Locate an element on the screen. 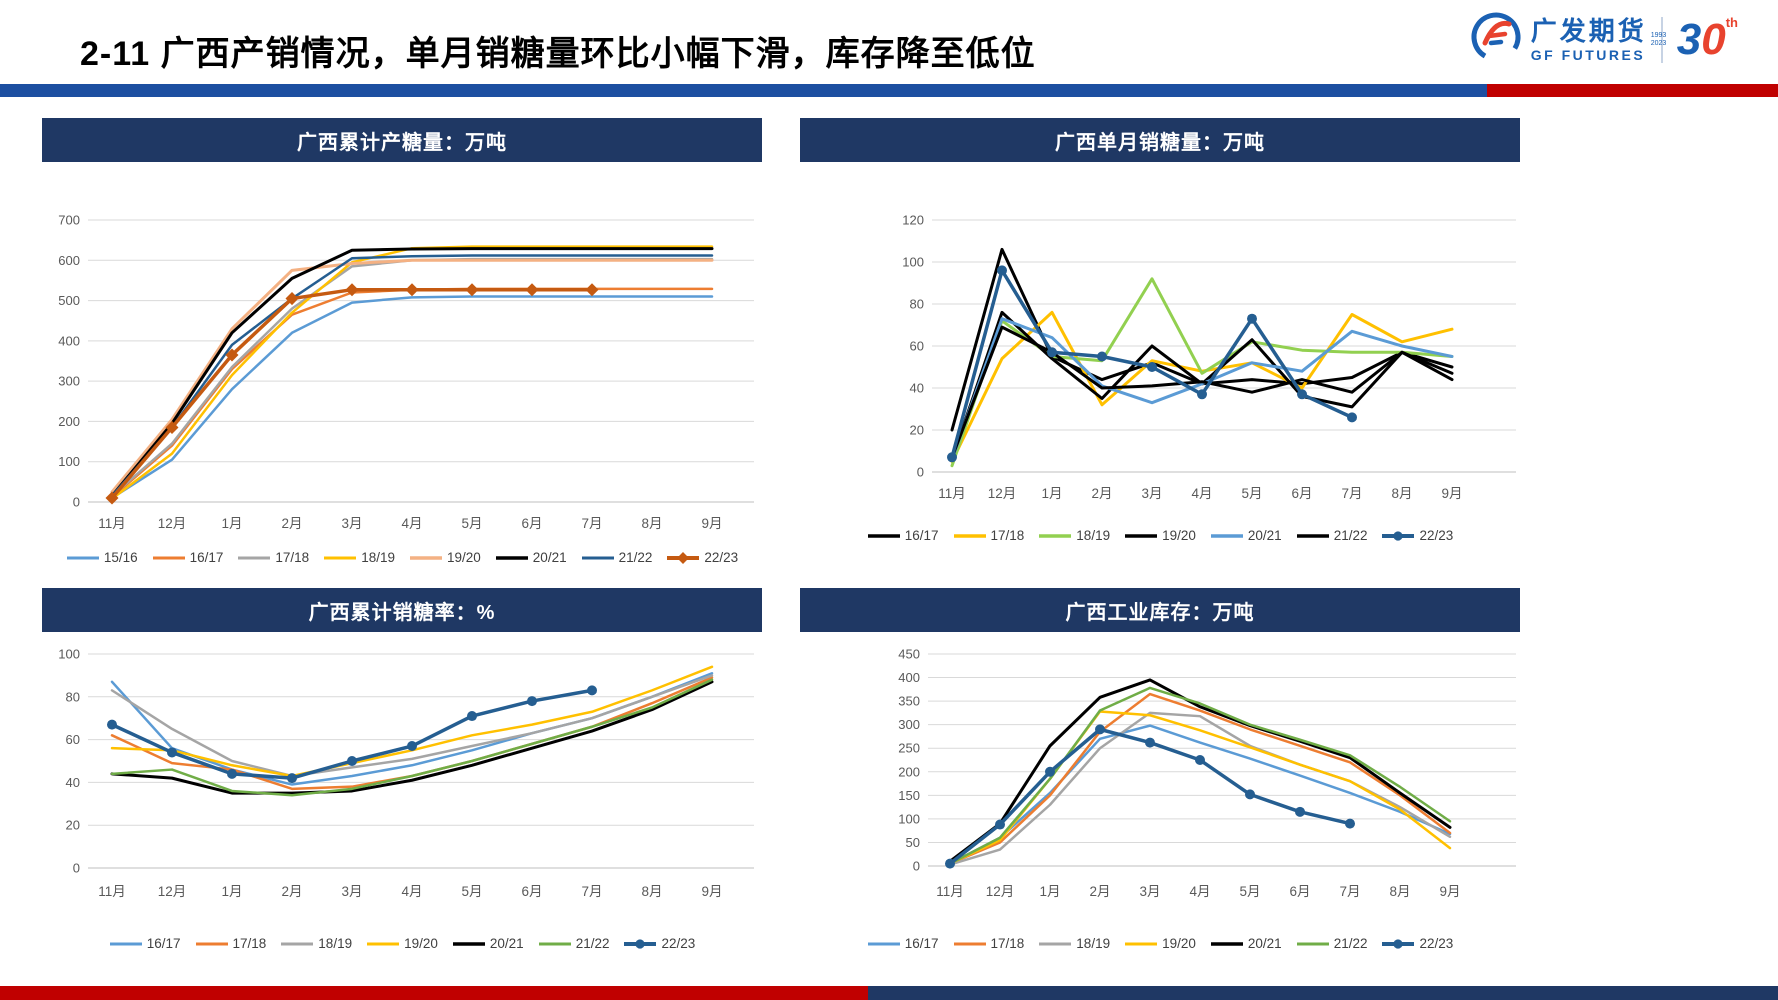 The height and width of the screenshot is (1000, 1778). anniversary-3: 3 is located at coordinates (1689, 39).